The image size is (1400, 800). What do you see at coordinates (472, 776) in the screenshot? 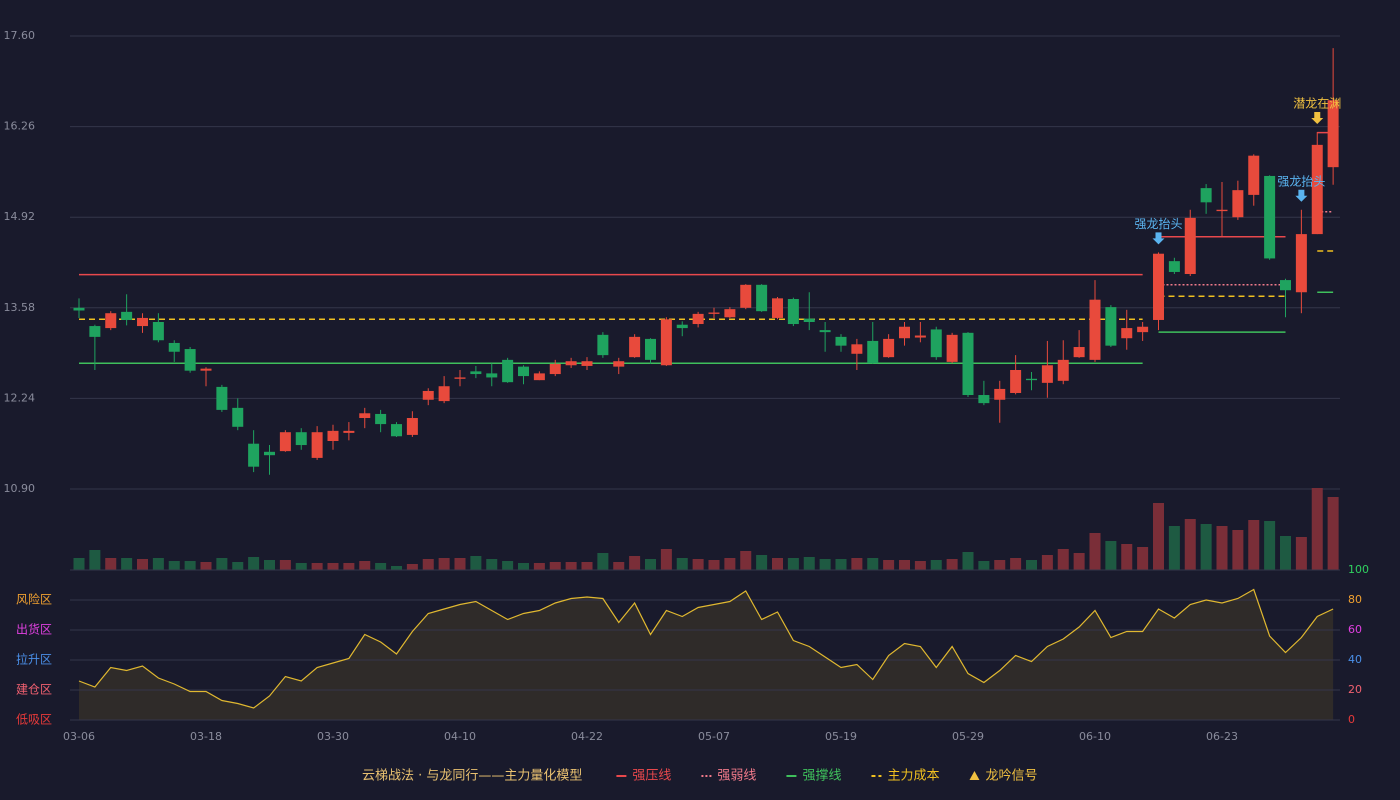
I see `legend-title: 云梯战法 · 与龙同行——主力量化模型` at bounding box center [472, 776].